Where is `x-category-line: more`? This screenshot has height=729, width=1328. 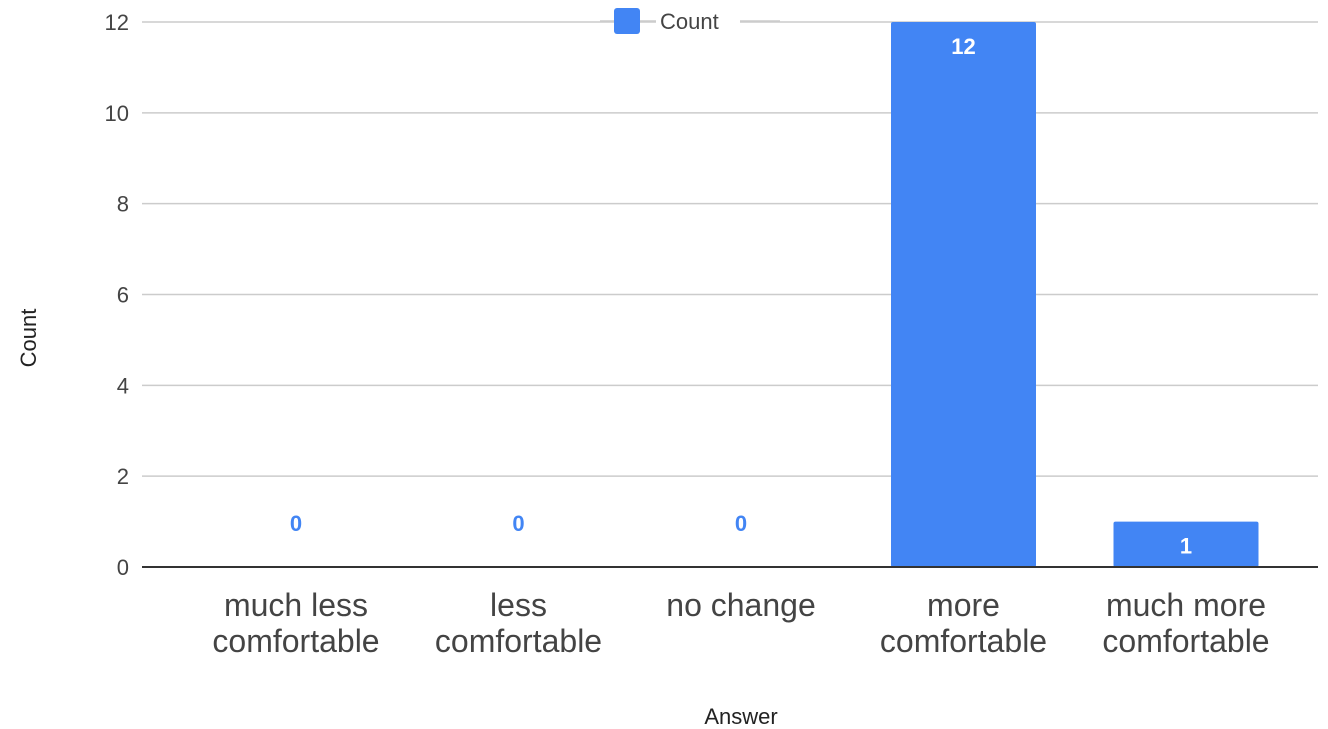
x-category-line: more is located at coordinates (963, 605).